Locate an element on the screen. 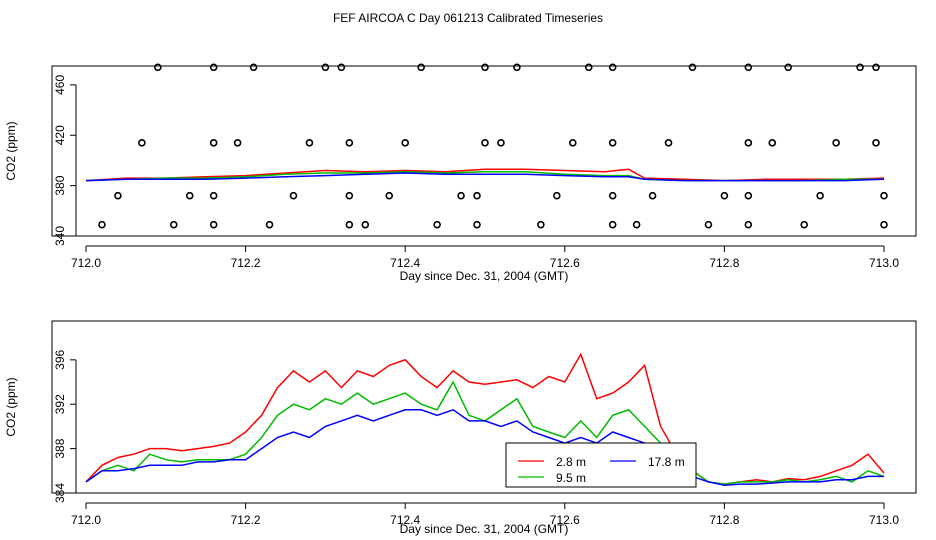  y-axis: 384 388 392 396 is located at coordinates (65, 426).